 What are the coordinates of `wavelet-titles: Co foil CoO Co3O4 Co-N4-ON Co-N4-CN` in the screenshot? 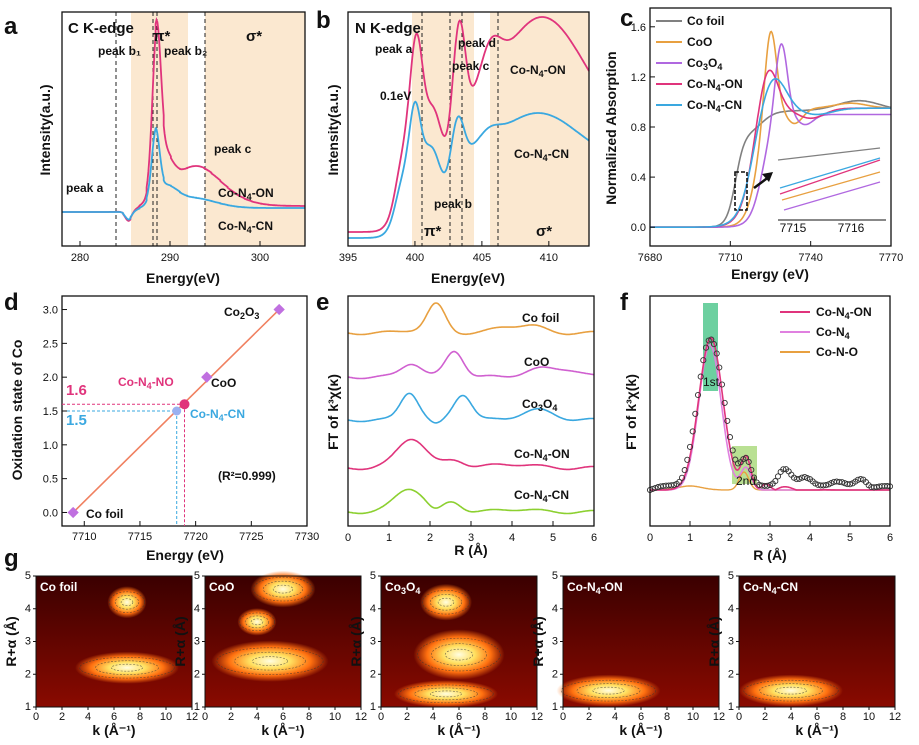 It's located at (419, 588).